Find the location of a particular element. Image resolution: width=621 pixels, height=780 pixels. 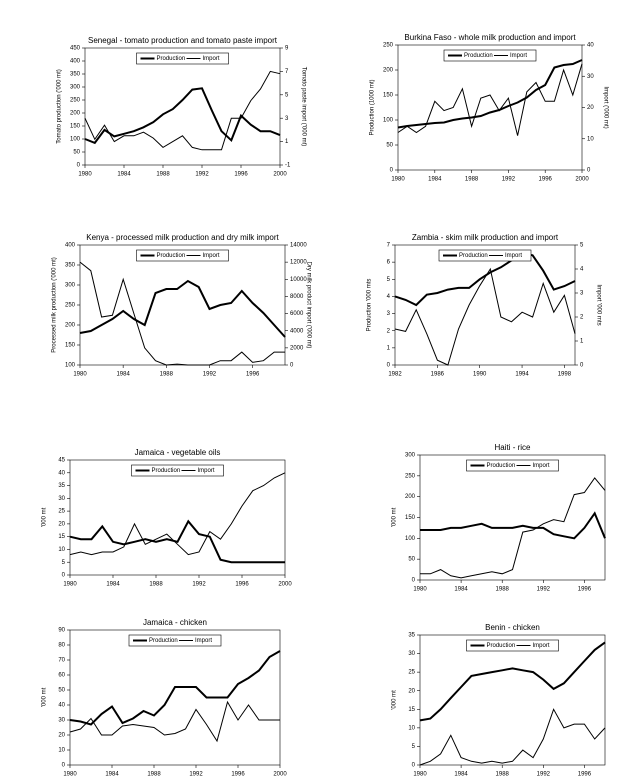

y-tick-label: 6 is located at coordinates (389, 263).